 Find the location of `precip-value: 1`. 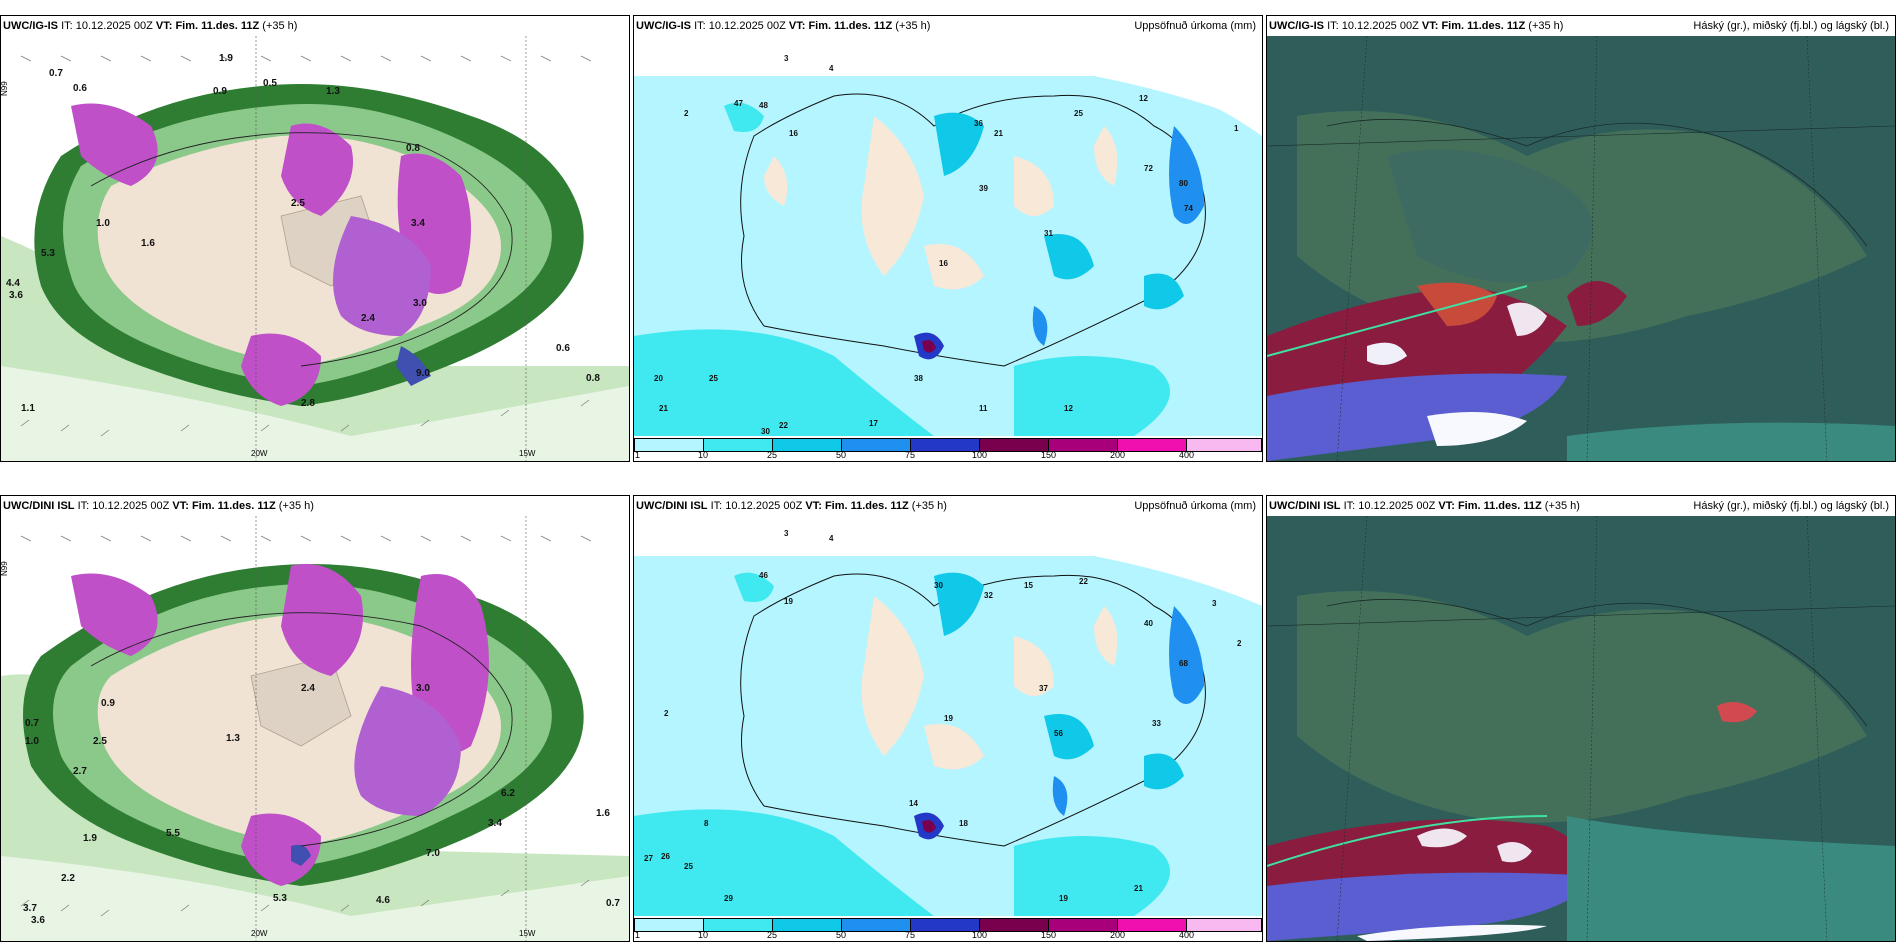

precip-value: 1 is located at coordinates (1236, 128).